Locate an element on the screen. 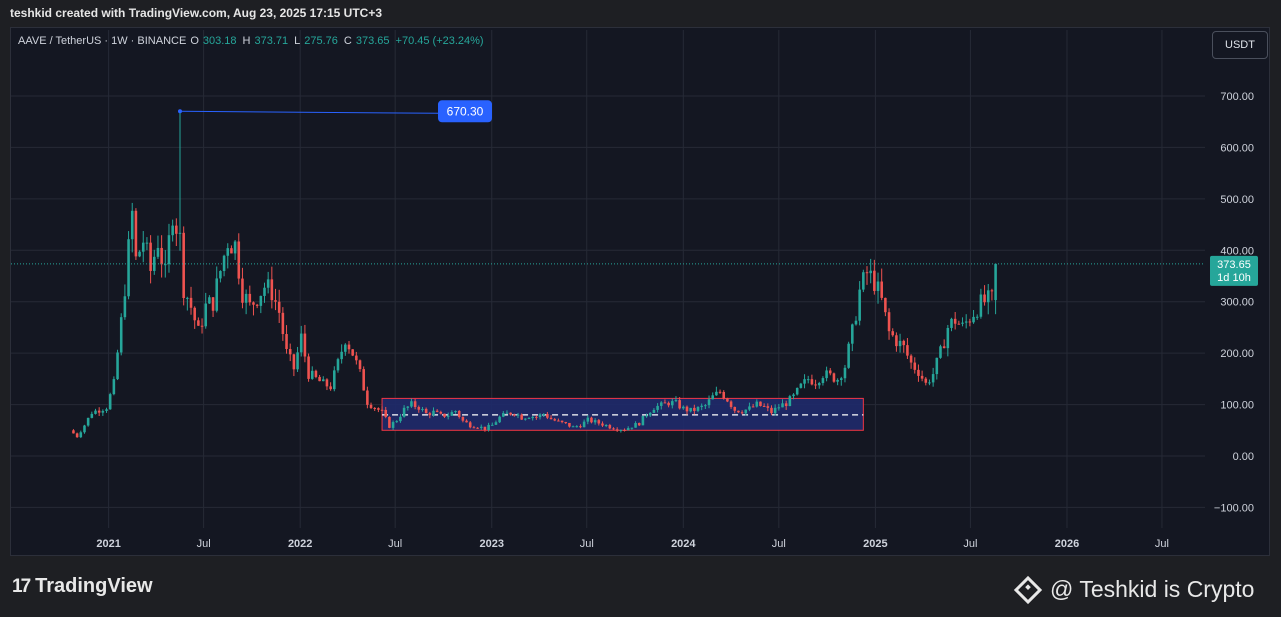 This screenshot has height=617, width=1281. tradingview-logo-text: TradingView is located at coordinates (94, 586).